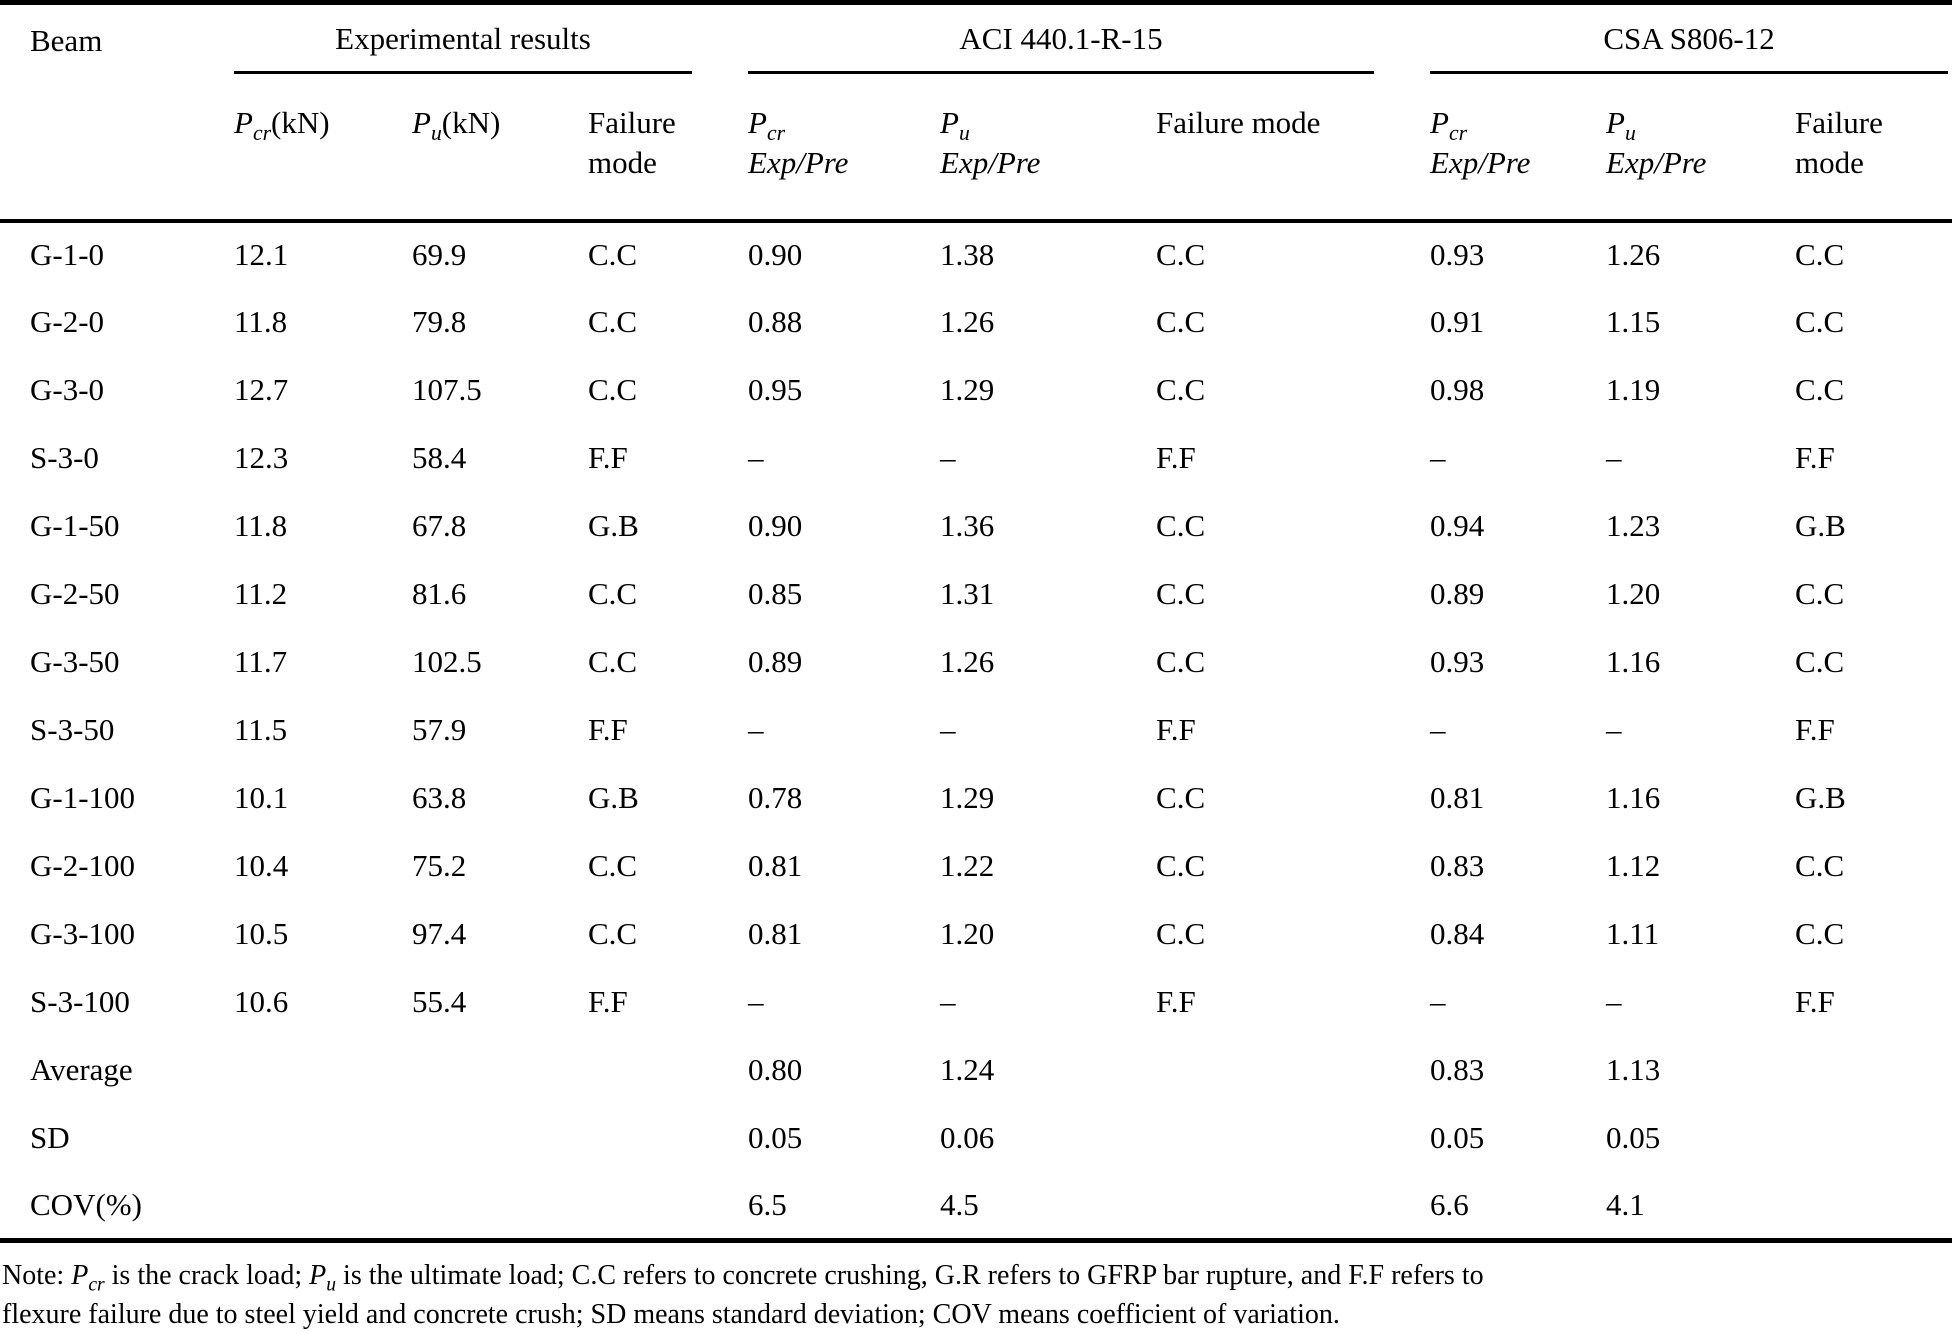 This screenshot has width=1952, height=1334. I want to click on note-segment: P, so click(80, 1275).